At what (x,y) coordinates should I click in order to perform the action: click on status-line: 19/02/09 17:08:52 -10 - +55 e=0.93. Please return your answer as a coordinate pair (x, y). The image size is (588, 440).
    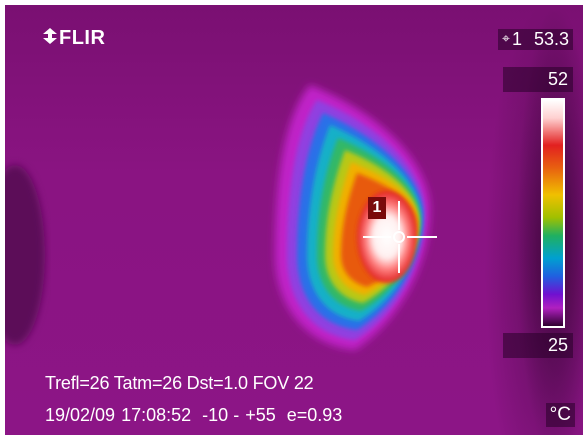
    Looking at the image, I should click on (196, 415).